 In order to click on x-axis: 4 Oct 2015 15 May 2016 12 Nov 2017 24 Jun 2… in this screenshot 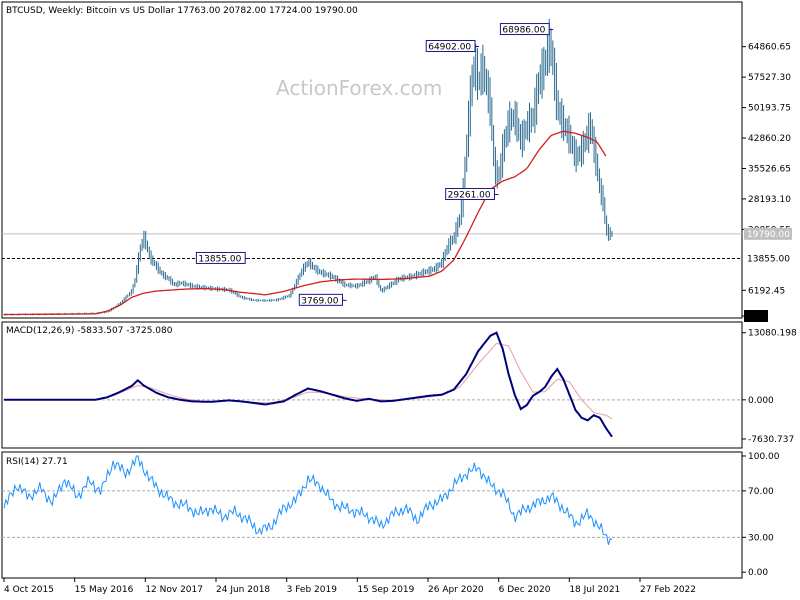, I will do `click(349, 586)`.